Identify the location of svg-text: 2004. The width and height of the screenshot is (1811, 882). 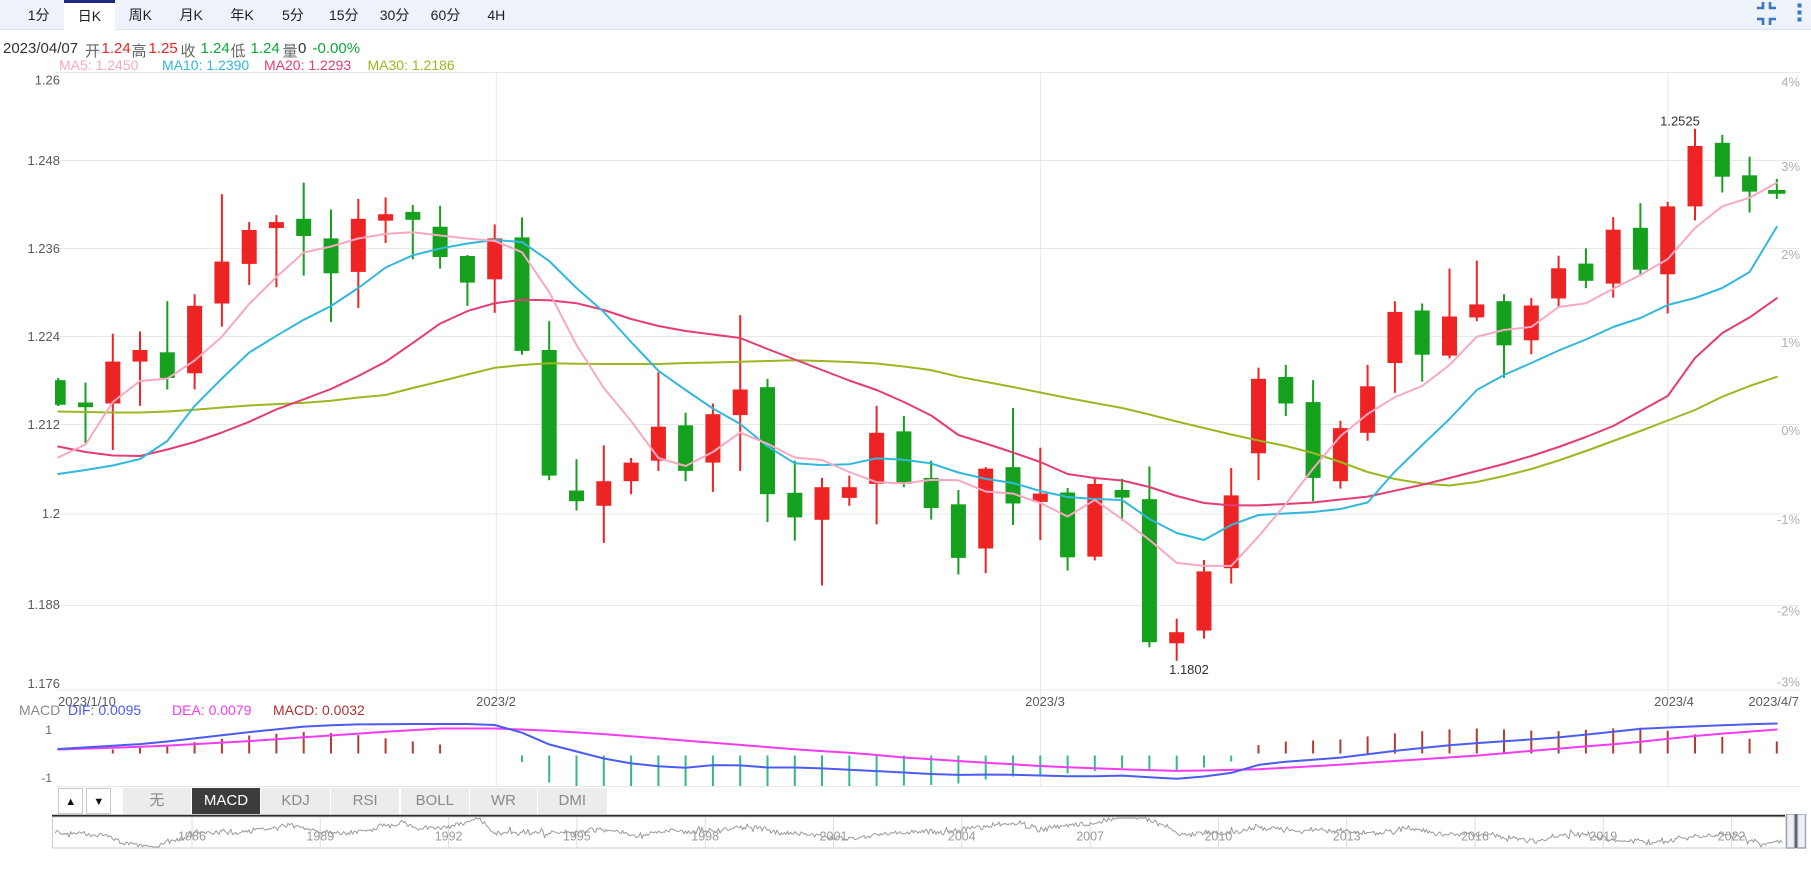
(962, 837).